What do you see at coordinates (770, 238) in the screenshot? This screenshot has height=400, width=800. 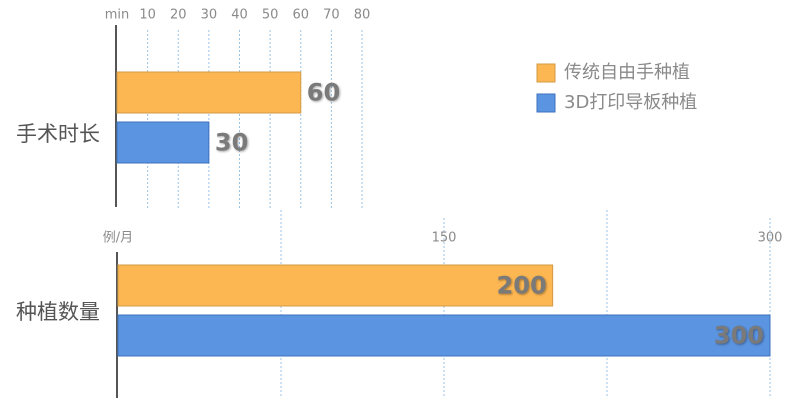 I see `x-tick-label: 300` at bounding box center [770, 238].